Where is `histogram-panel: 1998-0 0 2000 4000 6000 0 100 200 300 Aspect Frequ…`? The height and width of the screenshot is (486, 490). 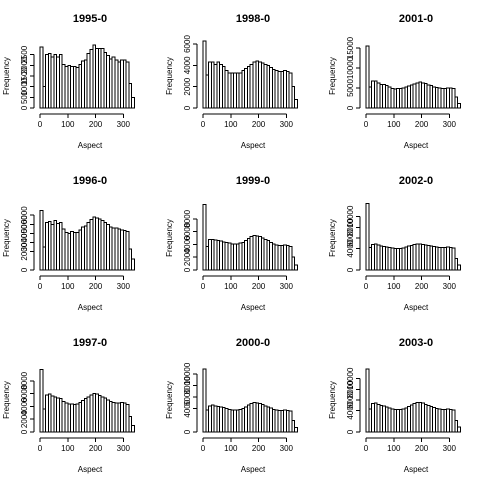
histogram-panel: 1998-0 0 2000 4000 6000 0 100 200 300 Aspect Frequ… is located at coordinates (231, 81).